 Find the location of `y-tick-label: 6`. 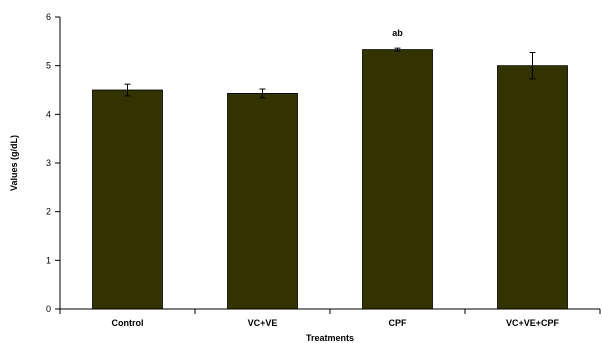

y-tick-label: 6 is located at coordinates (48, 17).